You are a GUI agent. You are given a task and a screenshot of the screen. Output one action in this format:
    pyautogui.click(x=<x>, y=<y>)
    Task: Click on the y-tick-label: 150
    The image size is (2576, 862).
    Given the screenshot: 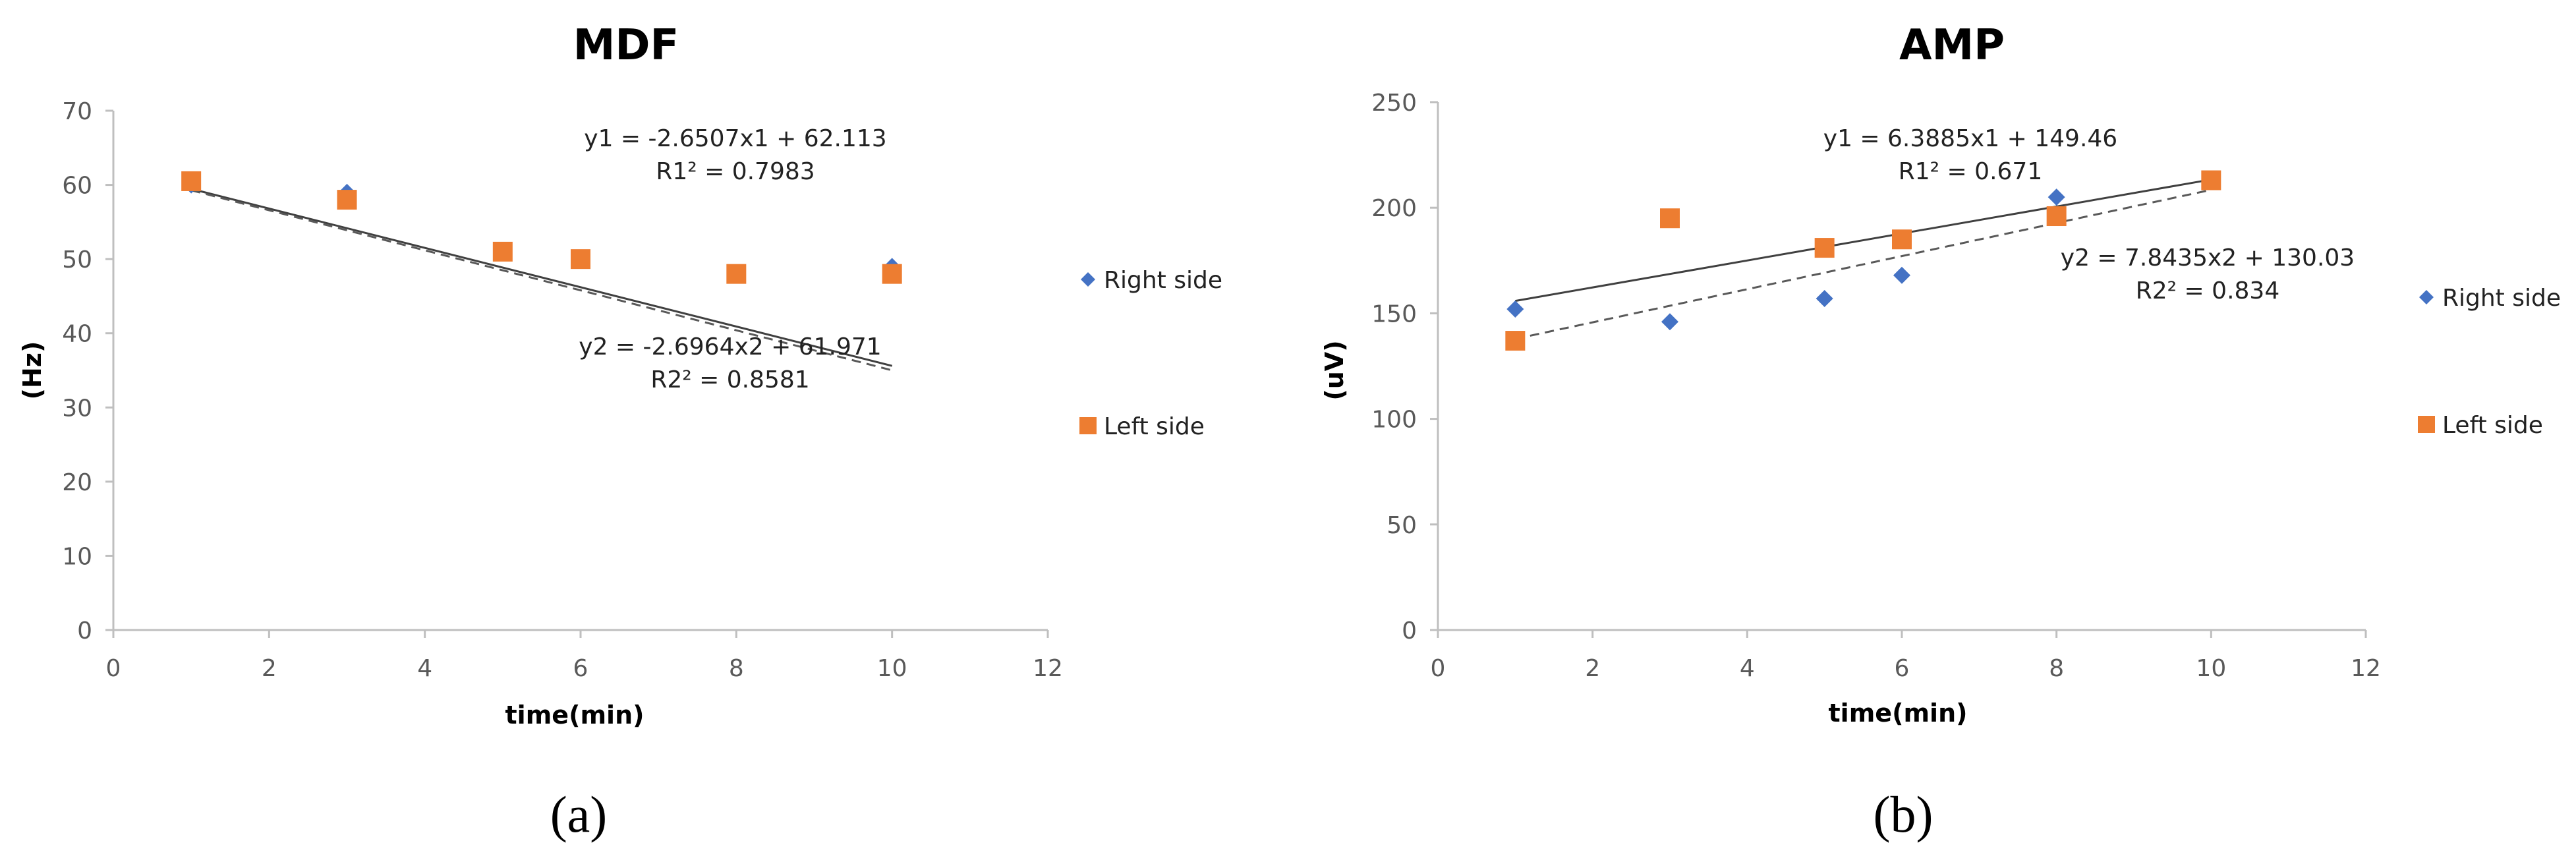 What is the action you would take?
    pyautogui.click(x=1394, y=314)
    